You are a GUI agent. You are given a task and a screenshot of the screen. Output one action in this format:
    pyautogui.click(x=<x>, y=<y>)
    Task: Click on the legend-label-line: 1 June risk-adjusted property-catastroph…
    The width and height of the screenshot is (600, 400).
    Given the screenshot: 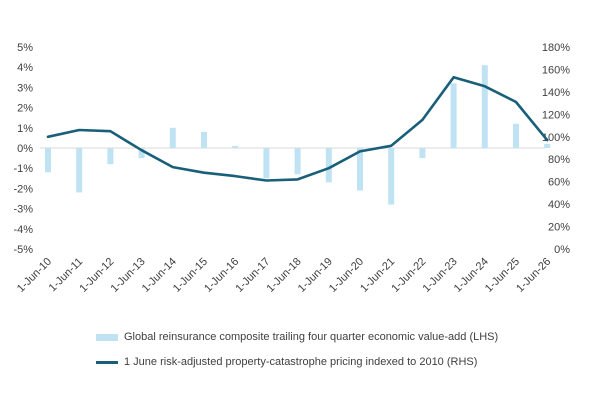 What is the action you would take?
    pyautogui.click(x=301, y=362)
    